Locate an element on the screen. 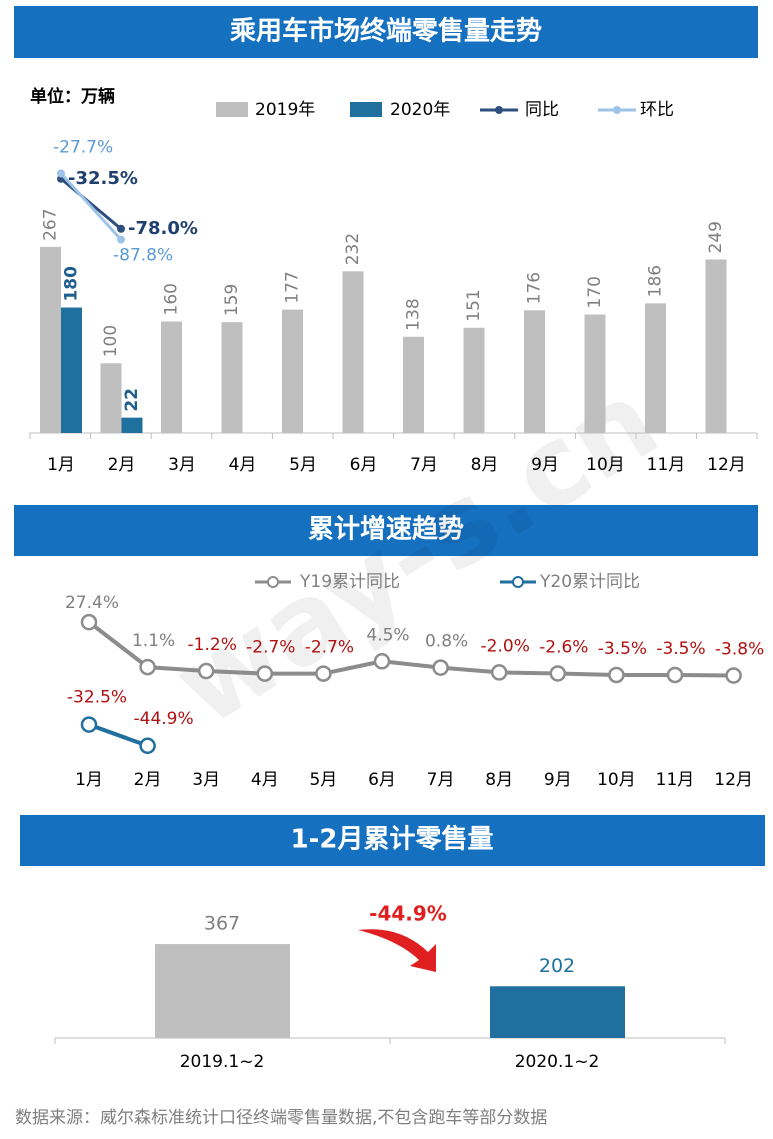 Image resolution: width=773 pixels, height=1139 pixels. value-label: 180 is located at coordinates (72, 284).